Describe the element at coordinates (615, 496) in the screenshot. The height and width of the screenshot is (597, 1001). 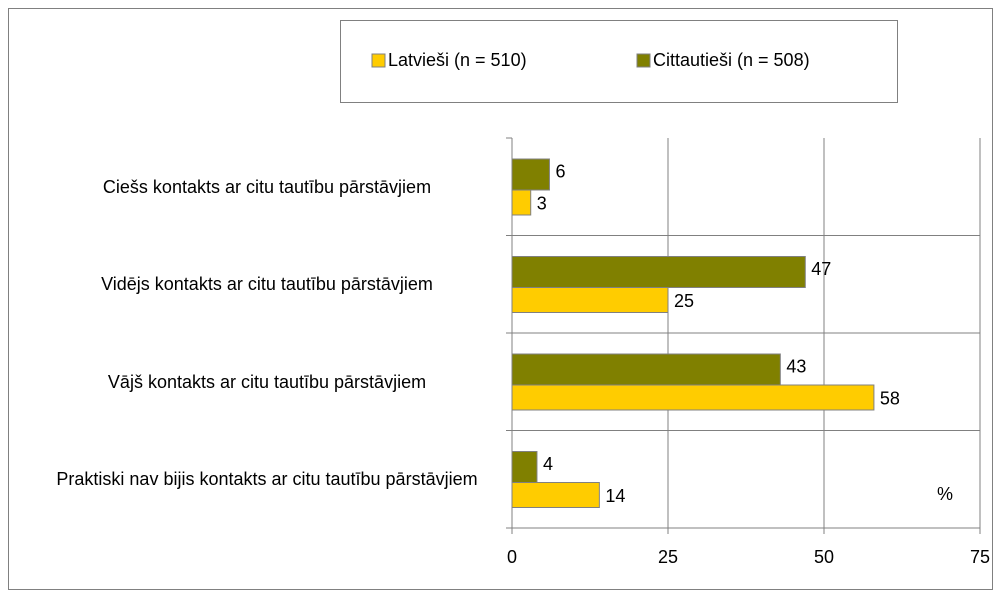
I see `value-label: 14` at that location.